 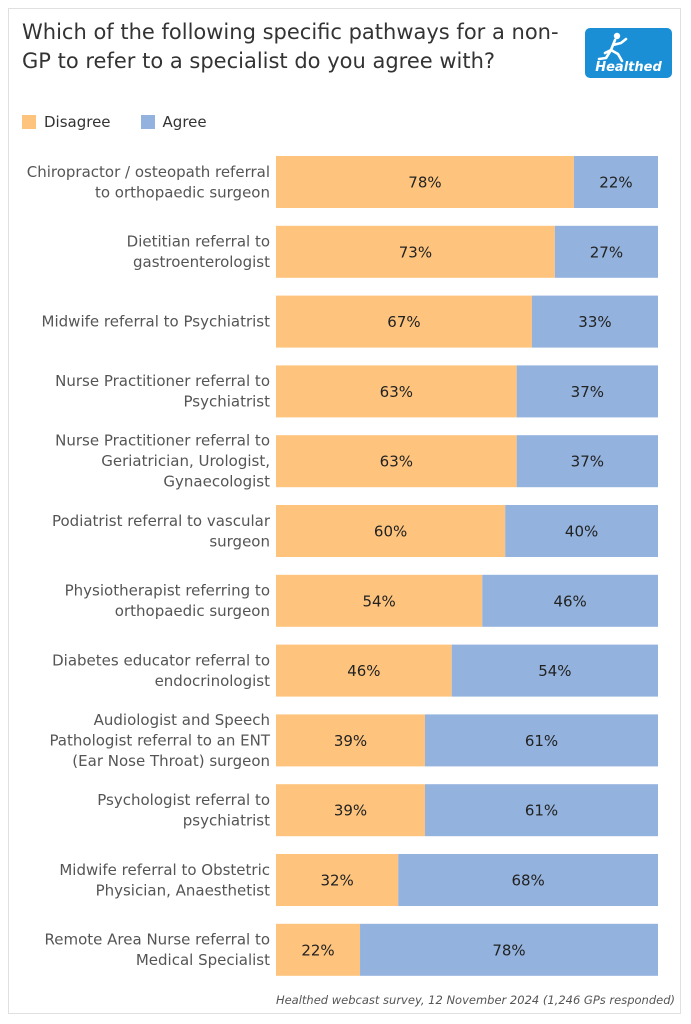 What do you see at coordinates (201, 262) in the screenshot?
I see `category-label-line: gastroenterologist` at bounding box center [201, 262].